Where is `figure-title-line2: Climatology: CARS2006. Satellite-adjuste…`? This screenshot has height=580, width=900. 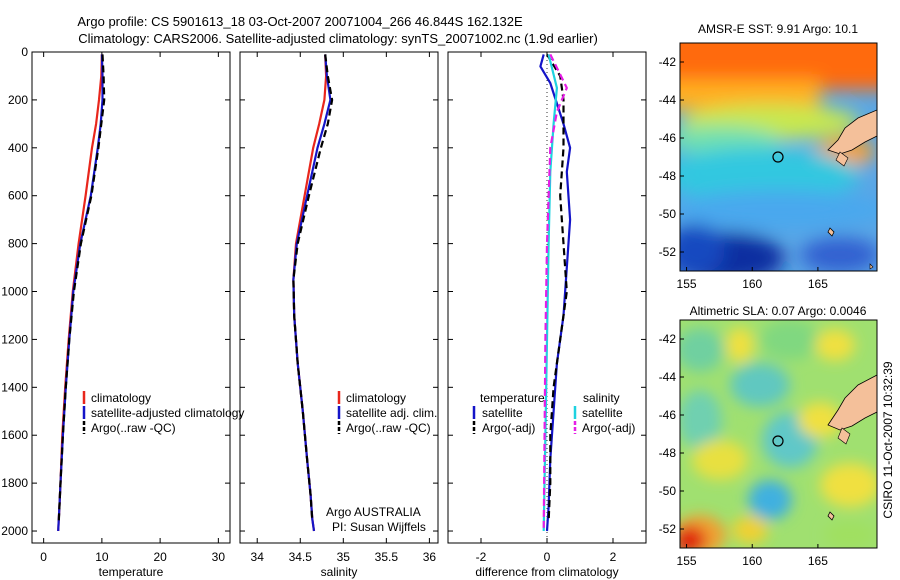 figure-title-line2: Climatology: CARS2006. Satellite-adjuste… is located at coordinates (338, 38).